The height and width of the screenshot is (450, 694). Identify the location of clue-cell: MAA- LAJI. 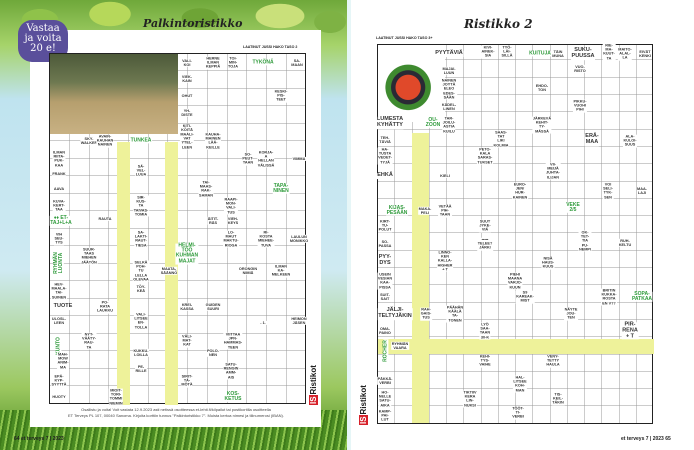
(642, 191).